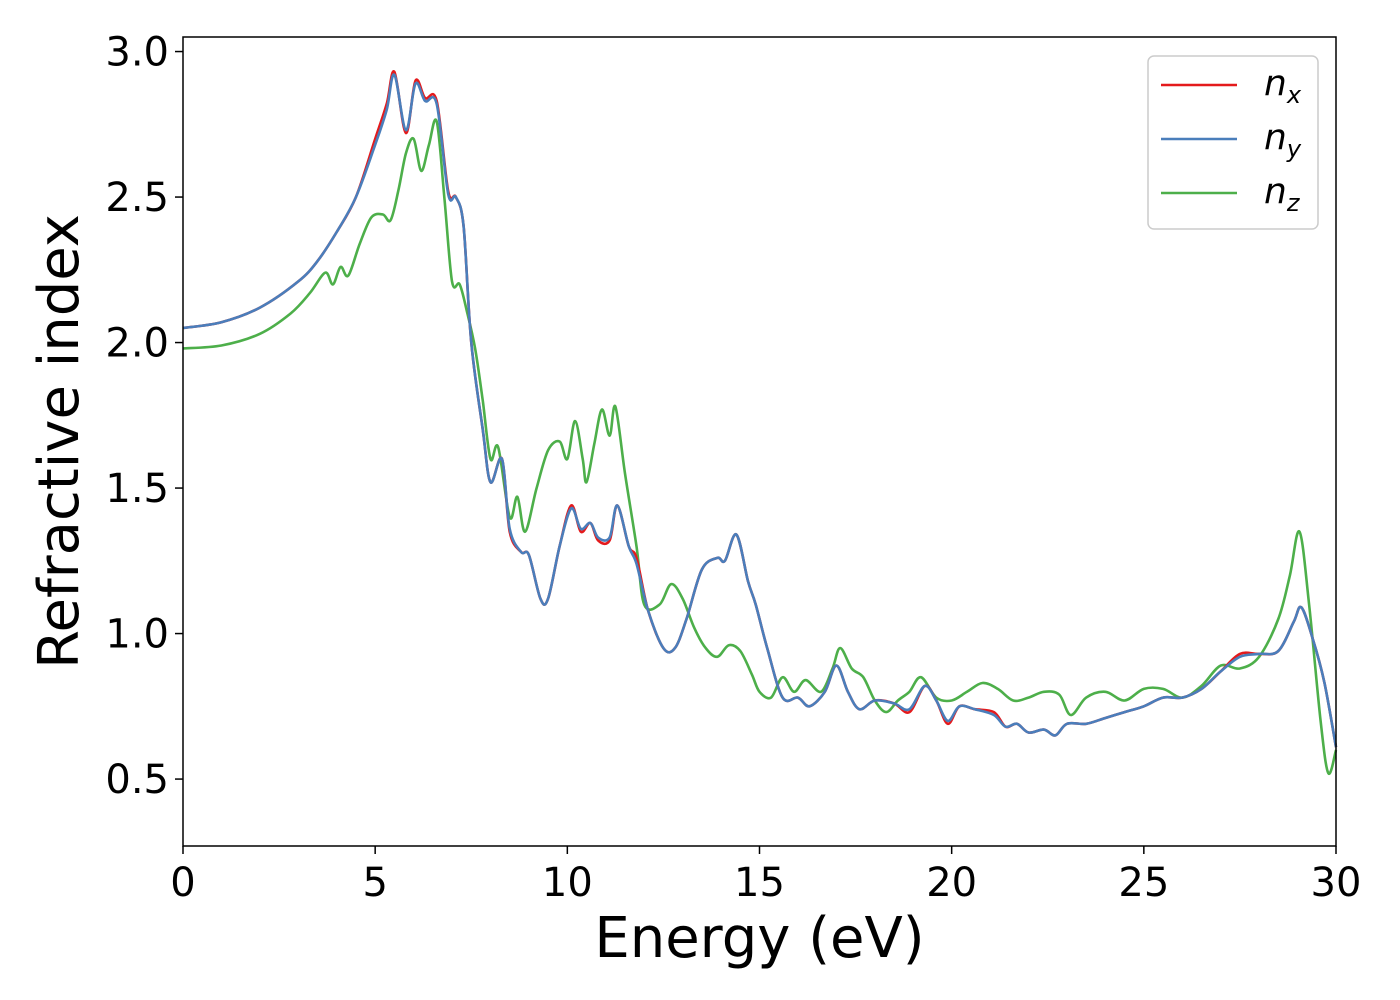 This screenshot has width=1400, height=1000. Describe the element at coordinates (951, 883) in the screenshot. I see `x-tick-label: 20` at that location.